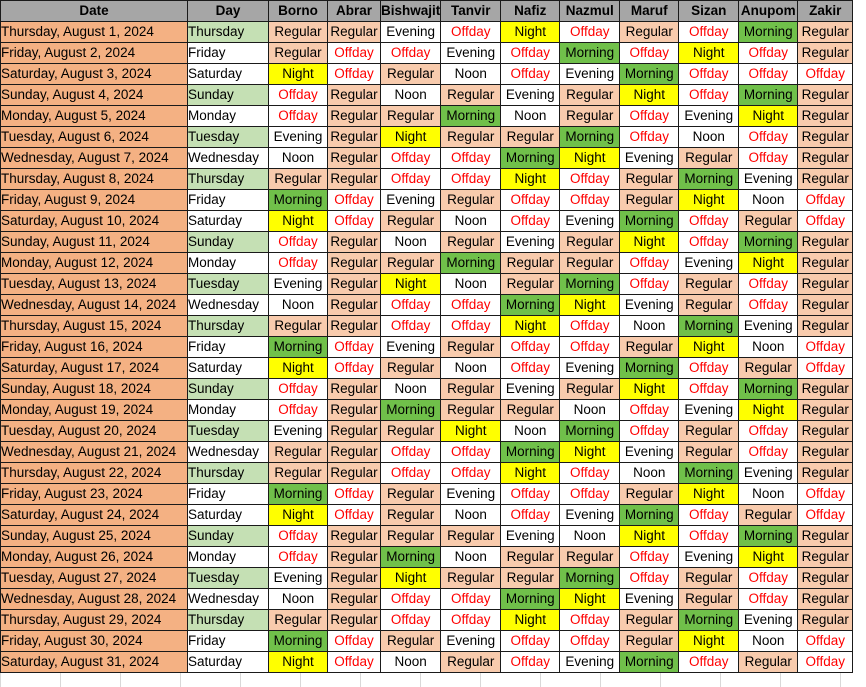 Image resolution: width=866 pixels, height=687 pixels. I want to click on shift-cell-nazmul: Night, so click(590, 305).